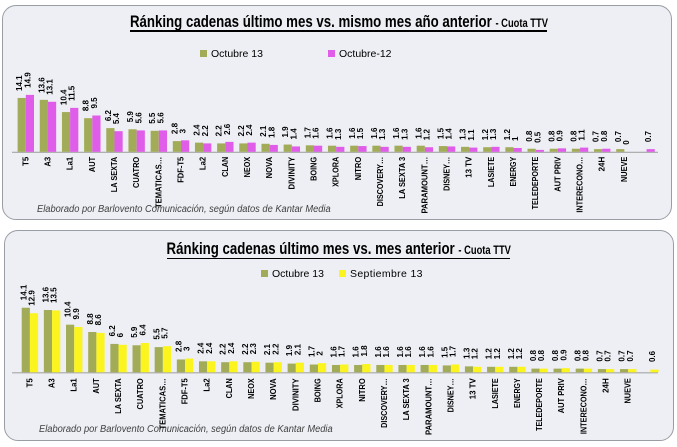 This screenshot has height=447, width=677. I want to click on svg-text: La2, so click(203, 164).